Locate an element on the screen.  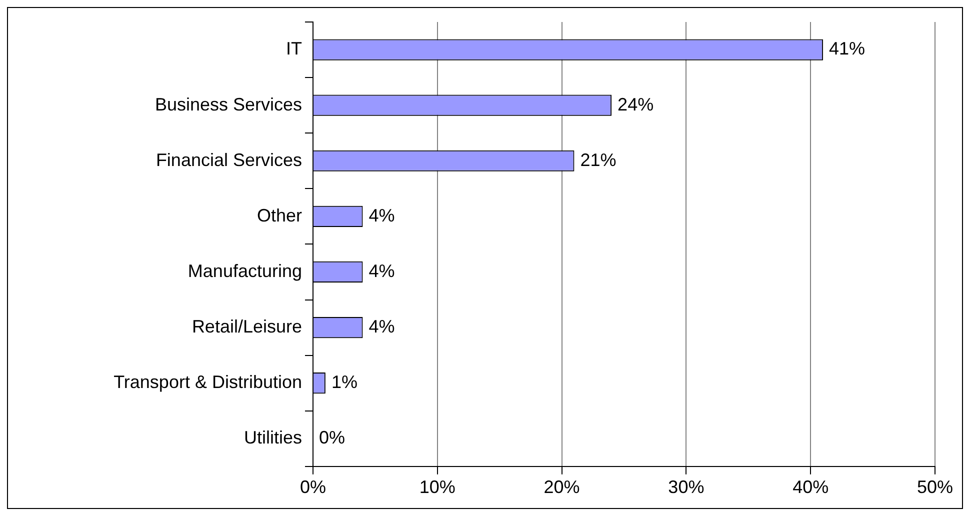
y-tick-label: Utilities is located at coordinates (273, 438).